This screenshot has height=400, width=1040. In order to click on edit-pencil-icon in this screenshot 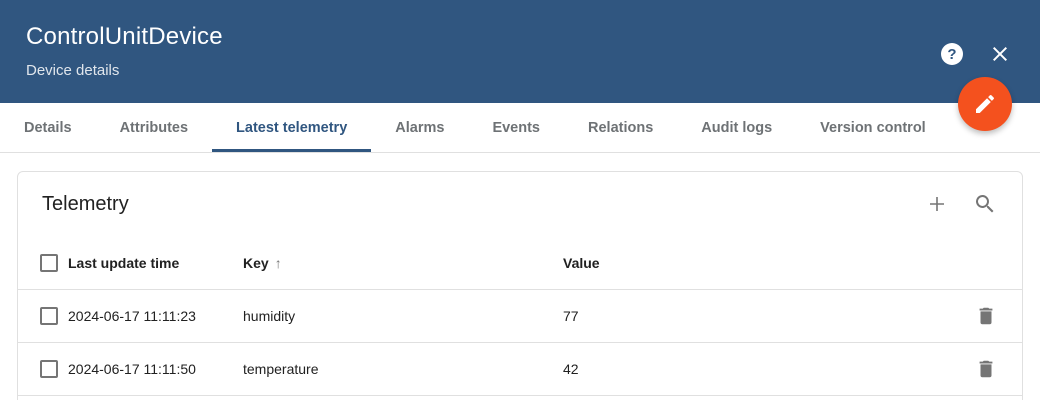, I will do `click(985, 104)`.